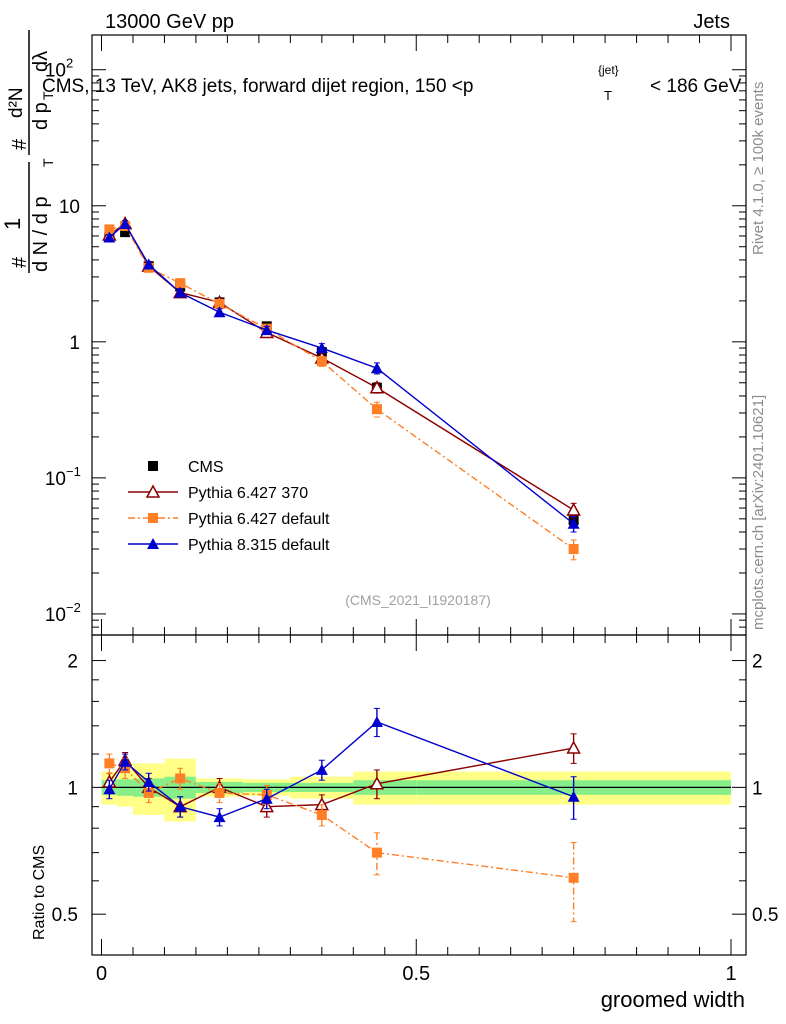  What do you see at coordinates (48, 162) in the screenshot?
I see `ylabel-denom-sub: T` at bounding box center [48, 162].